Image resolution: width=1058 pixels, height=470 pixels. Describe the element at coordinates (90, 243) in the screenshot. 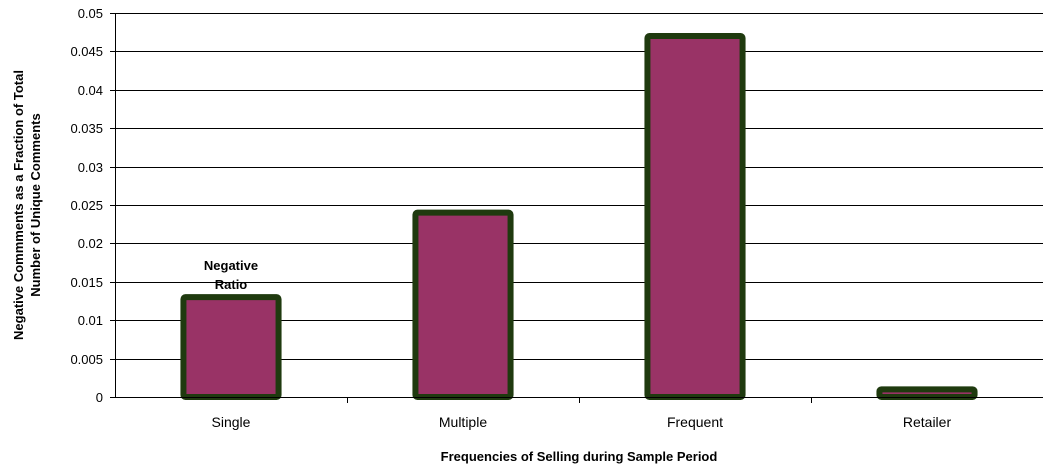

I see `y-tick-label: 0.02` at that location.